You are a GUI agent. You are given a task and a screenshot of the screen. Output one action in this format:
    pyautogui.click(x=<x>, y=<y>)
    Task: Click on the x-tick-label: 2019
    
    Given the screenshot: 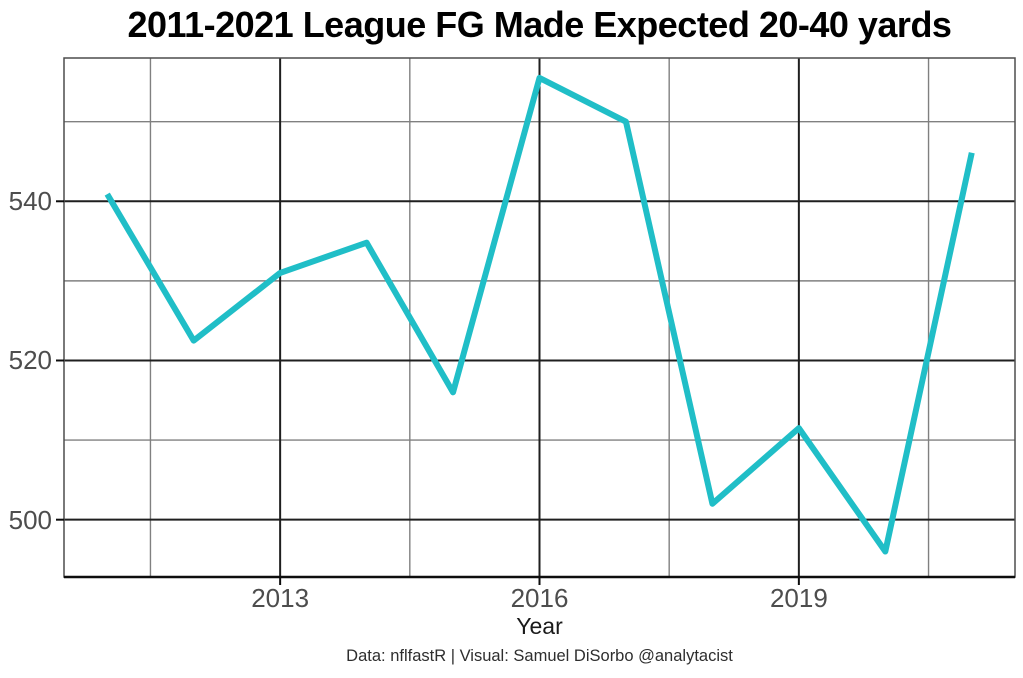 What is the action you would take?
    pyautogui.click(x=798, y=598)
    